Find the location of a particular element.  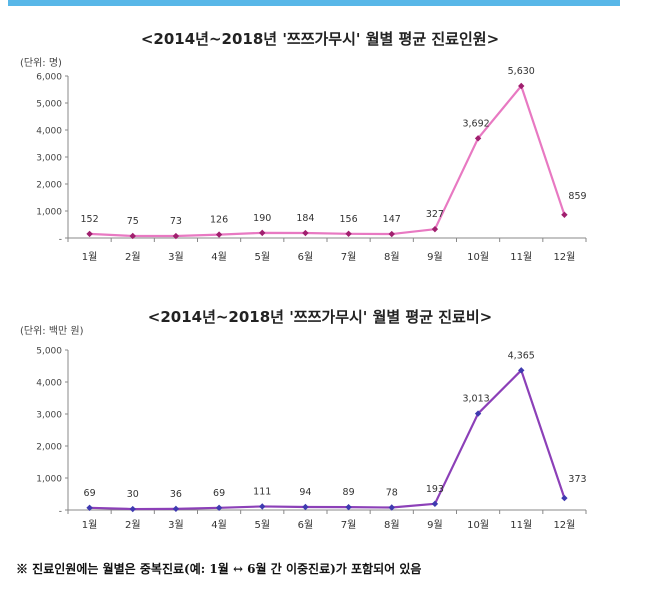

data-label: 78 is located at coordinates (392, 493).